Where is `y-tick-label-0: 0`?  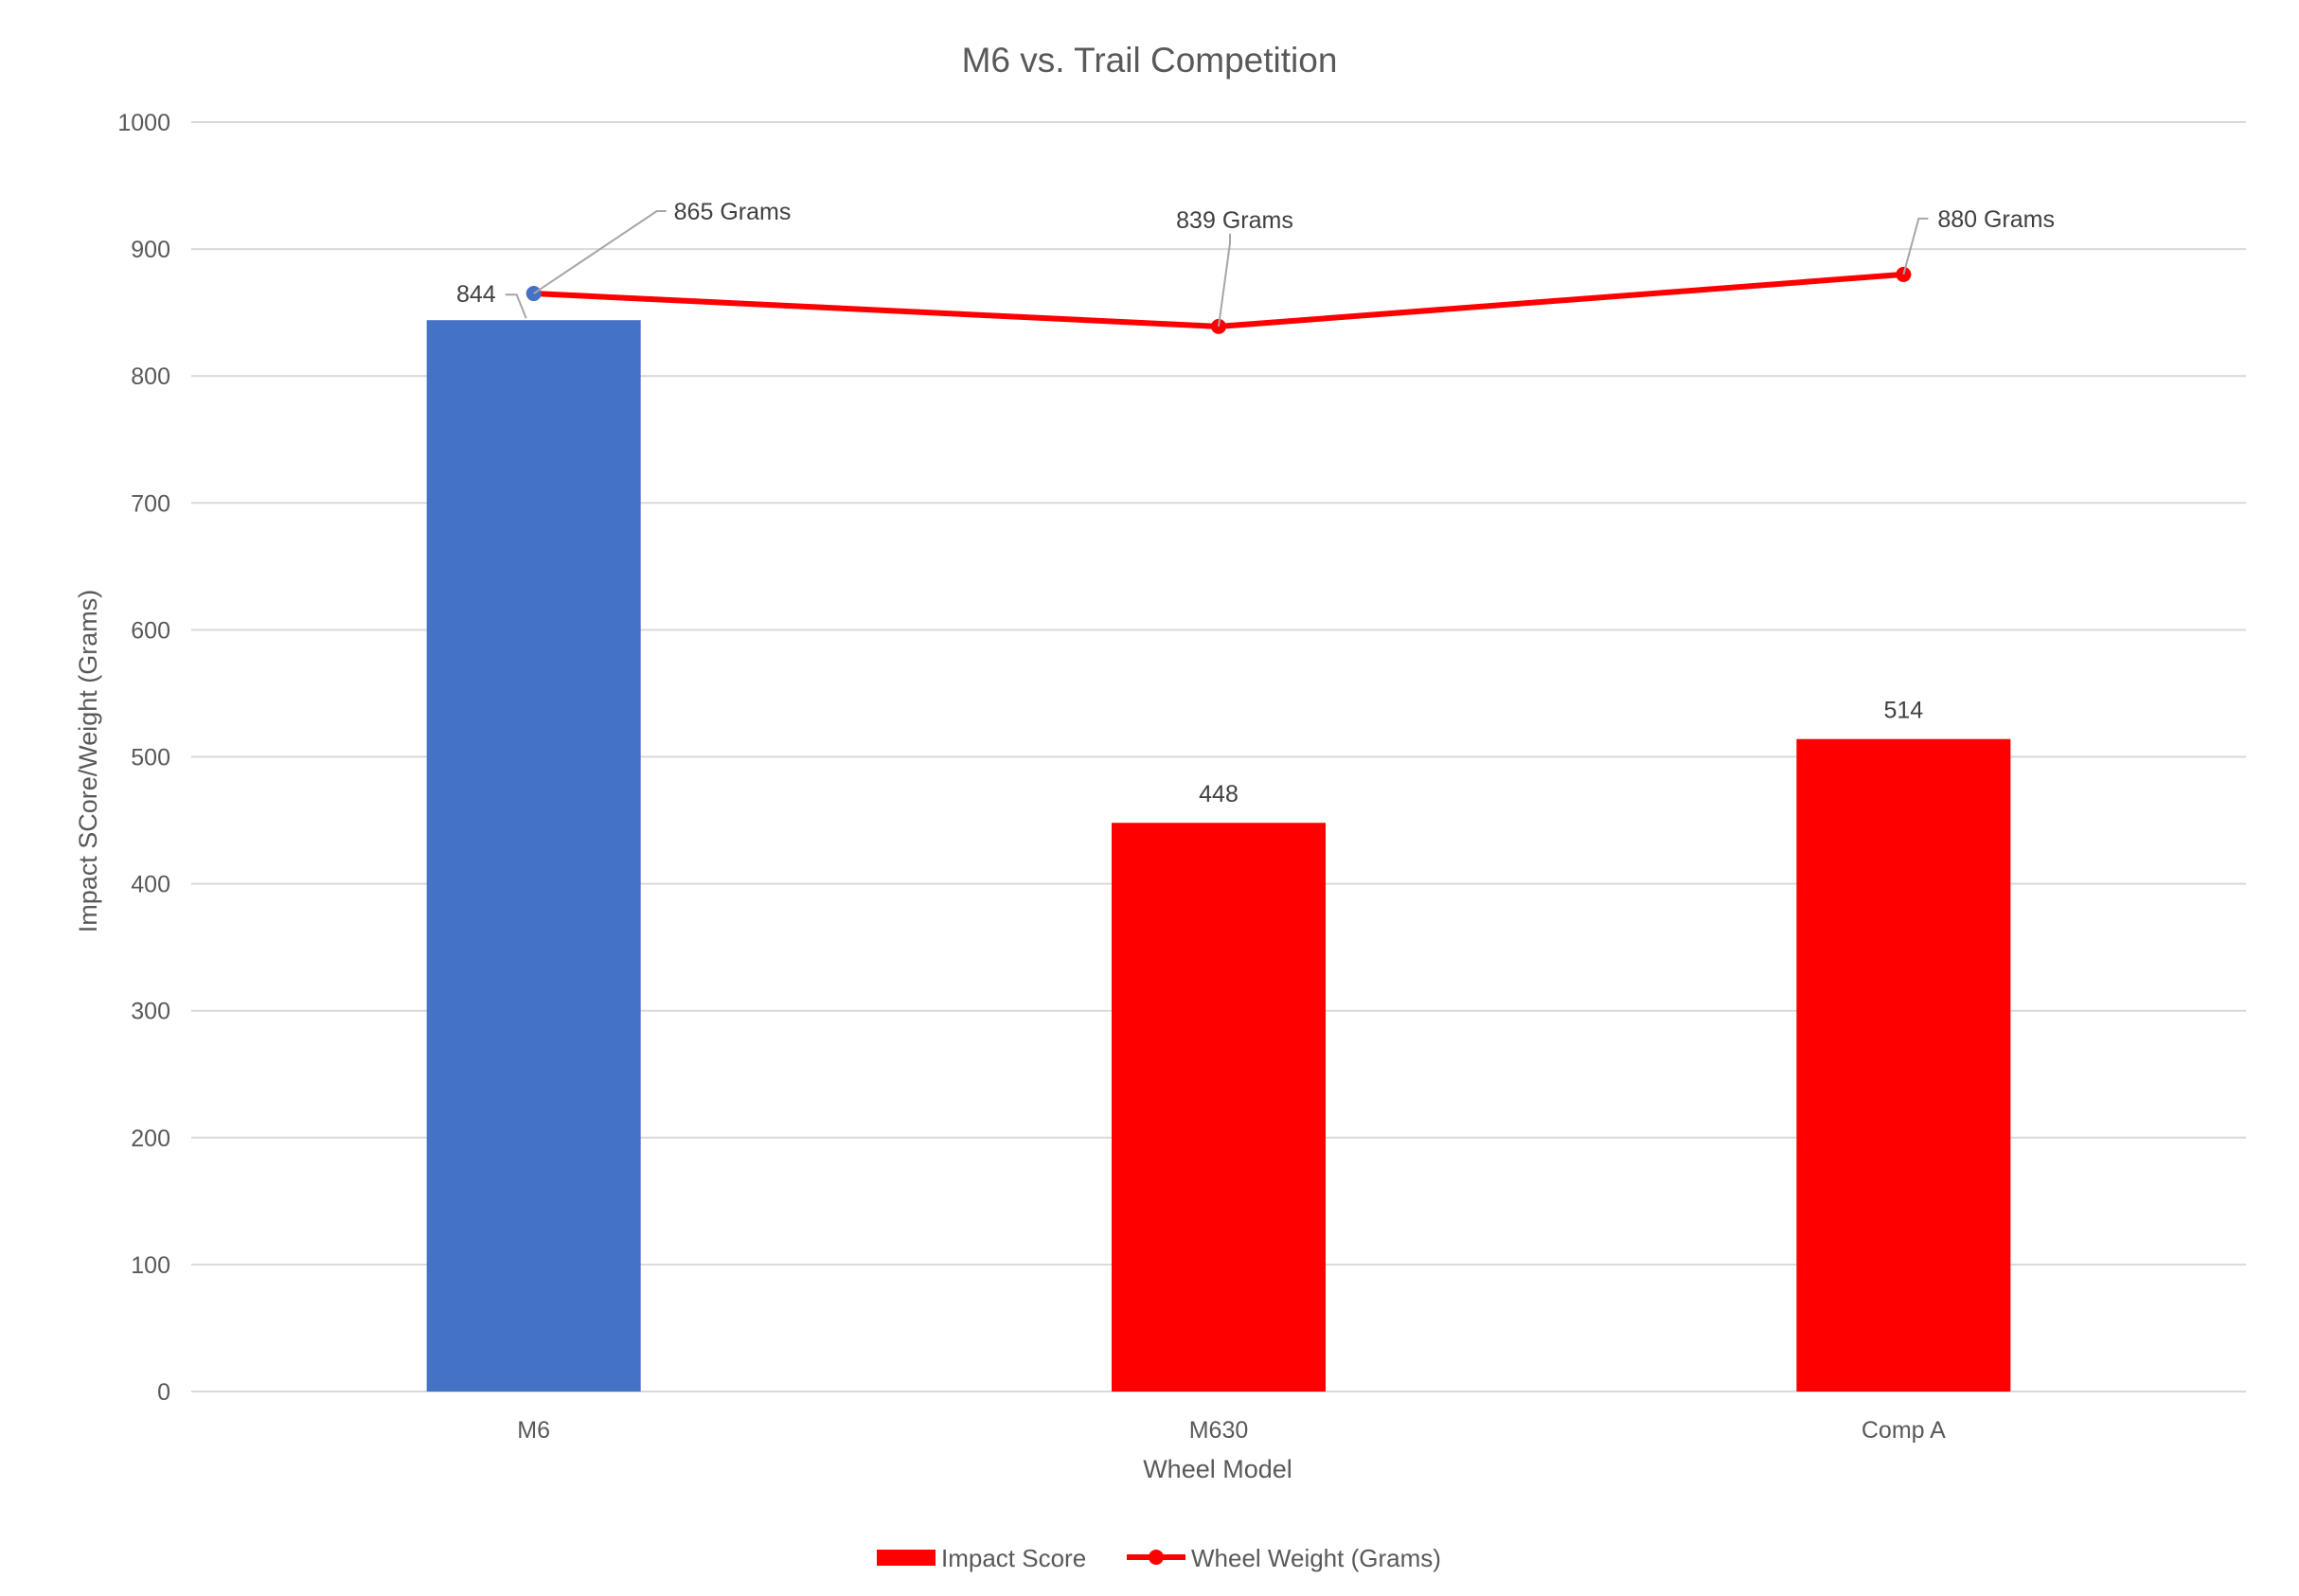 y-tick-label-0: 0 is located at coordinates (163, 1392).